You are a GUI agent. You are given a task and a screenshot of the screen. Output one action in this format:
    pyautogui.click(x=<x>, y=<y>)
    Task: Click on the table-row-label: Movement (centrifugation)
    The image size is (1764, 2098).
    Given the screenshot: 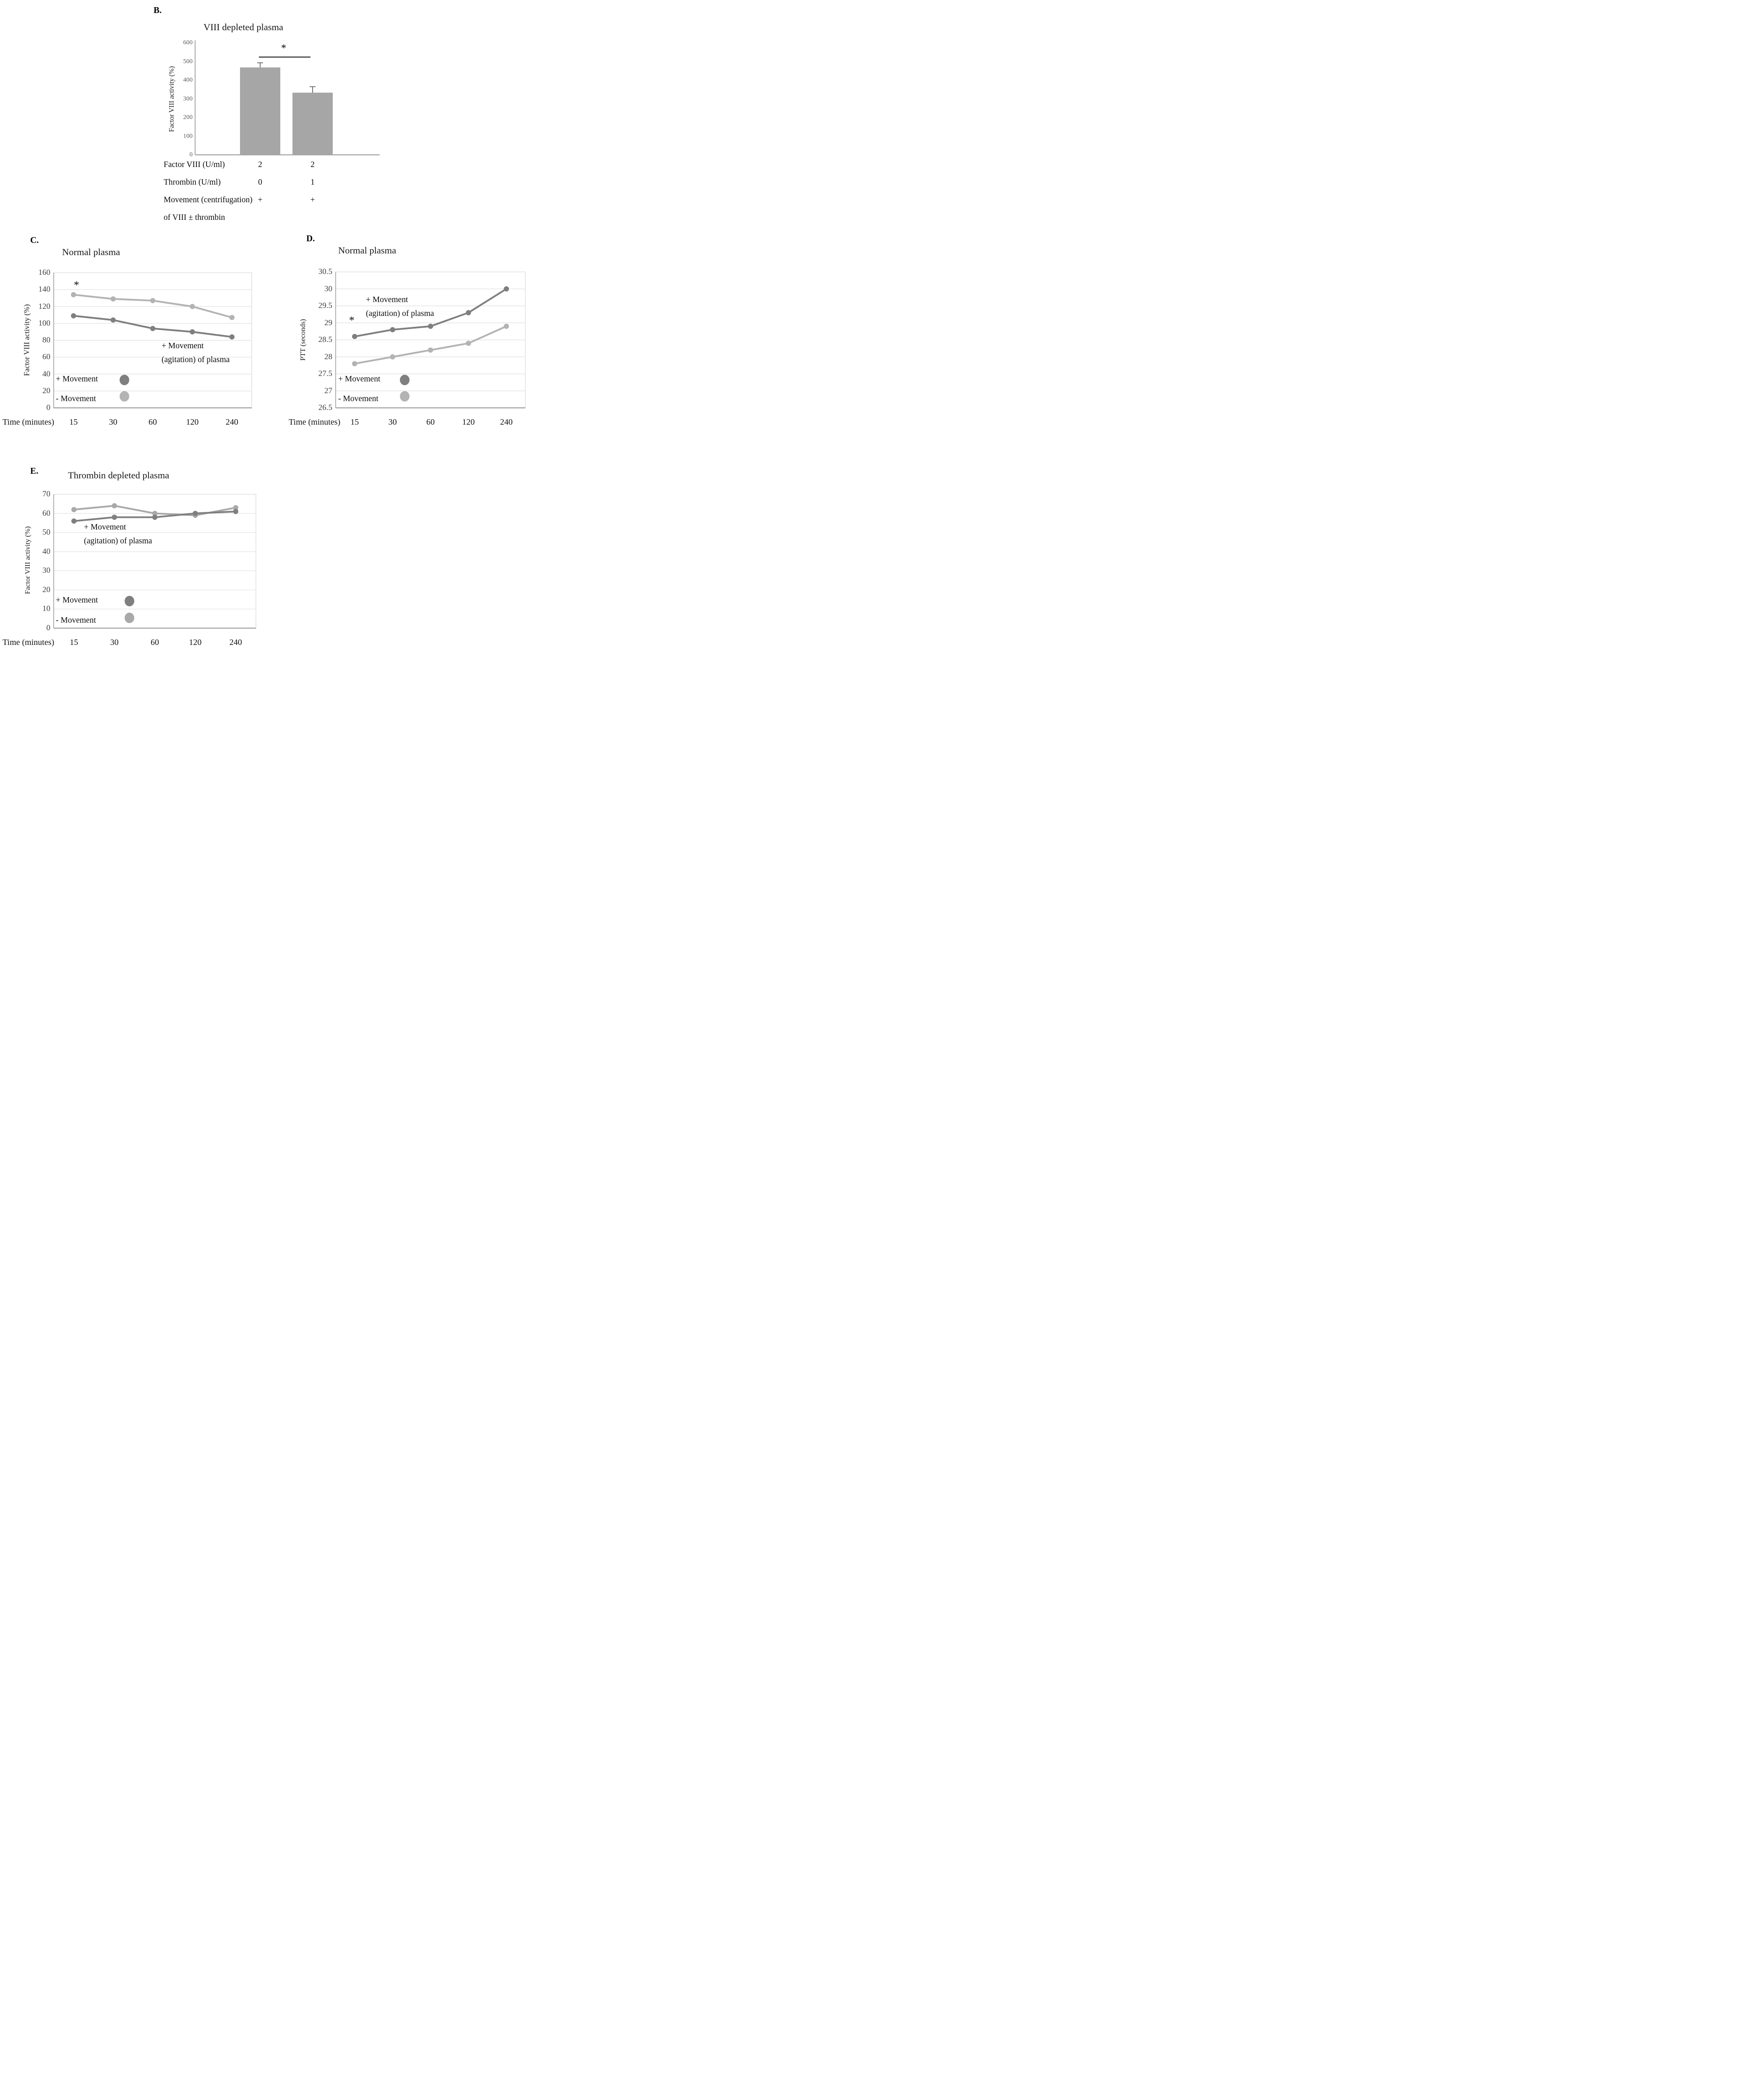 What is the action you would take?
    pyautogui.click(x=208, y=200)
    